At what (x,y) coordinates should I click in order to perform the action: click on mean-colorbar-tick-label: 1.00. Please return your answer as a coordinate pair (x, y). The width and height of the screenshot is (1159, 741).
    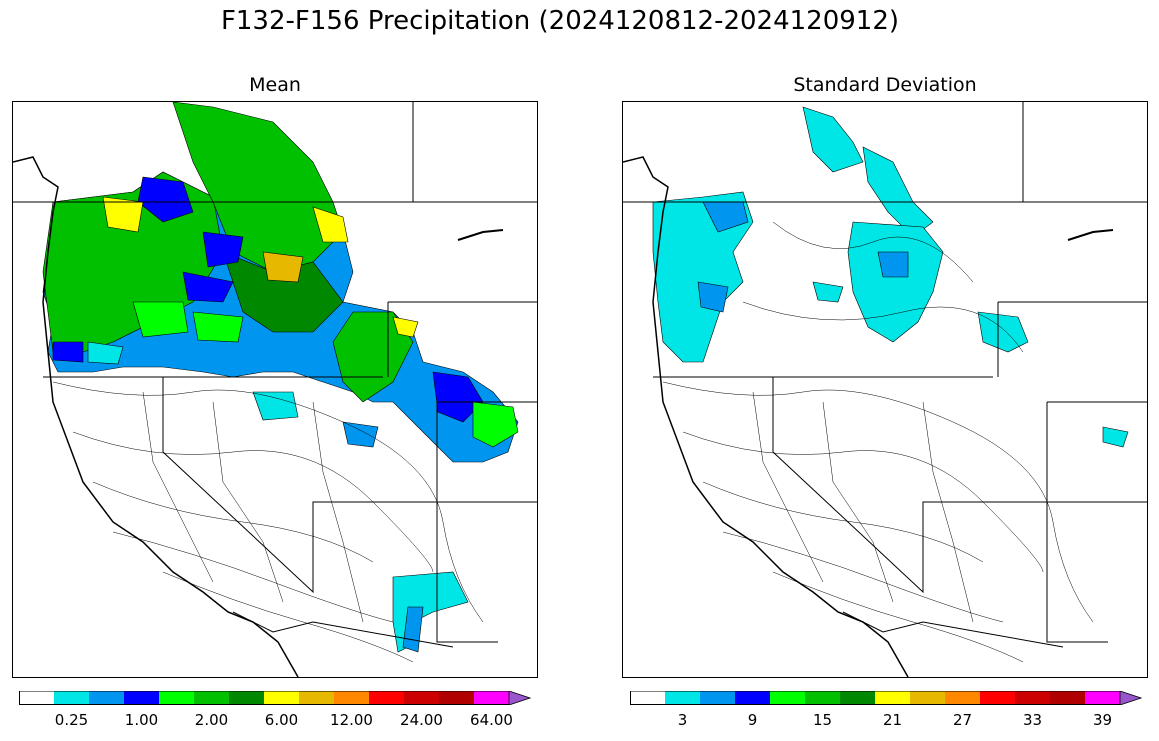
    Looking at the image, I should click on (141, 720).